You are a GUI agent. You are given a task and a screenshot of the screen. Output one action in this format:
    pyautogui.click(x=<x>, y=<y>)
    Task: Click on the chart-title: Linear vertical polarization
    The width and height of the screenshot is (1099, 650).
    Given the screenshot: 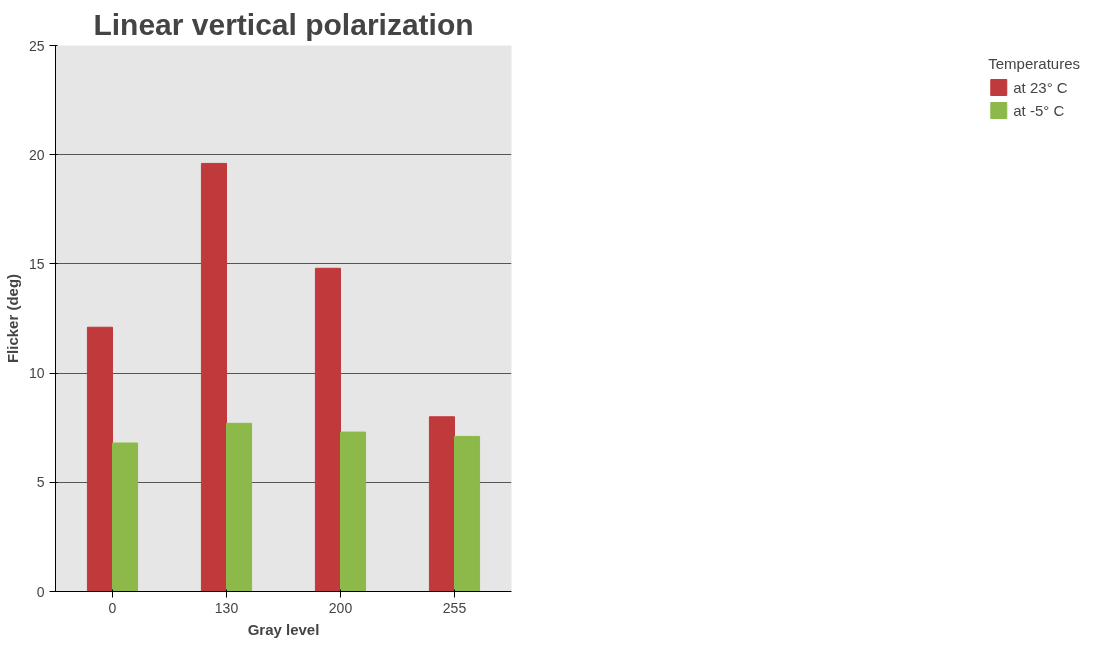 What is the action you would take?
    pyautogui.click(x=283, y=24)
    